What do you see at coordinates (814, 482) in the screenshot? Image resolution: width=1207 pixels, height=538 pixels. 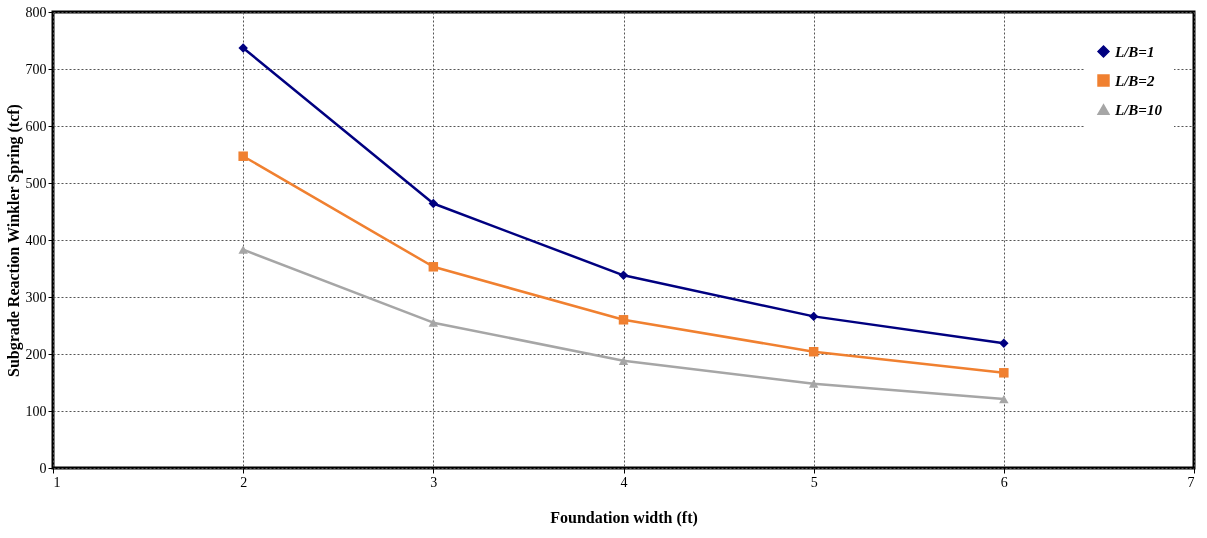 I see `x-tick-label: 5` at bounding box center [814, 482].